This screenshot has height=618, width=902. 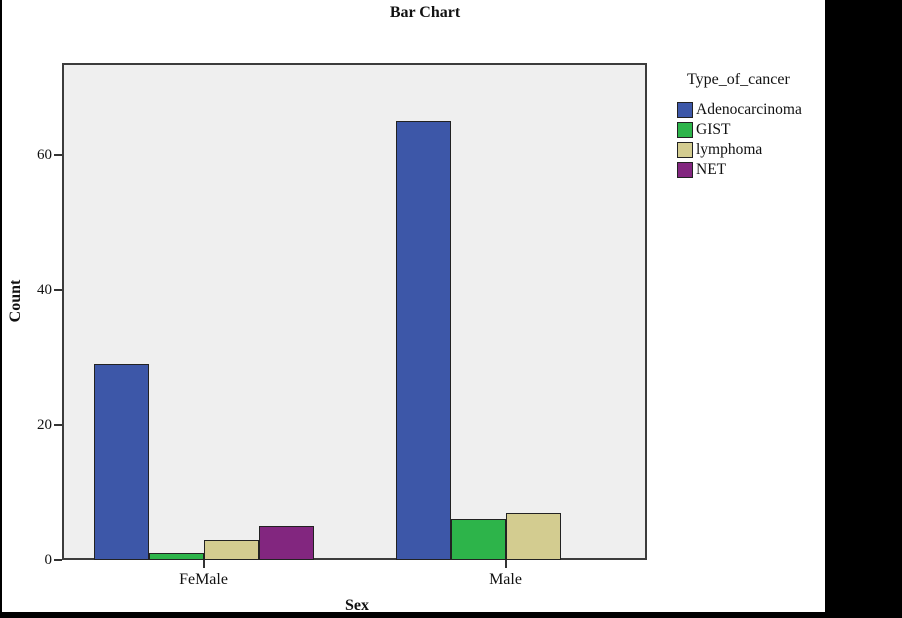 What do you see at coordinates (739, 170) in the screenshot?
I see `legend-item-NET: NET` at bounding box center [739, 170].